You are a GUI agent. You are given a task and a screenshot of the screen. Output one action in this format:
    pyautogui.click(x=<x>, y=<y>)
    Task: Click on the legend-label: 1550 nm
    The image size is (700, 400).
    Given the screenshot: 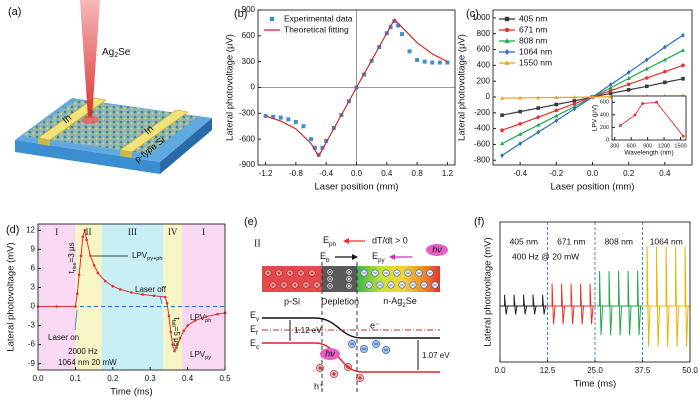 What is the action you would take?
    pyautogui.click(x=535, y=62)
    